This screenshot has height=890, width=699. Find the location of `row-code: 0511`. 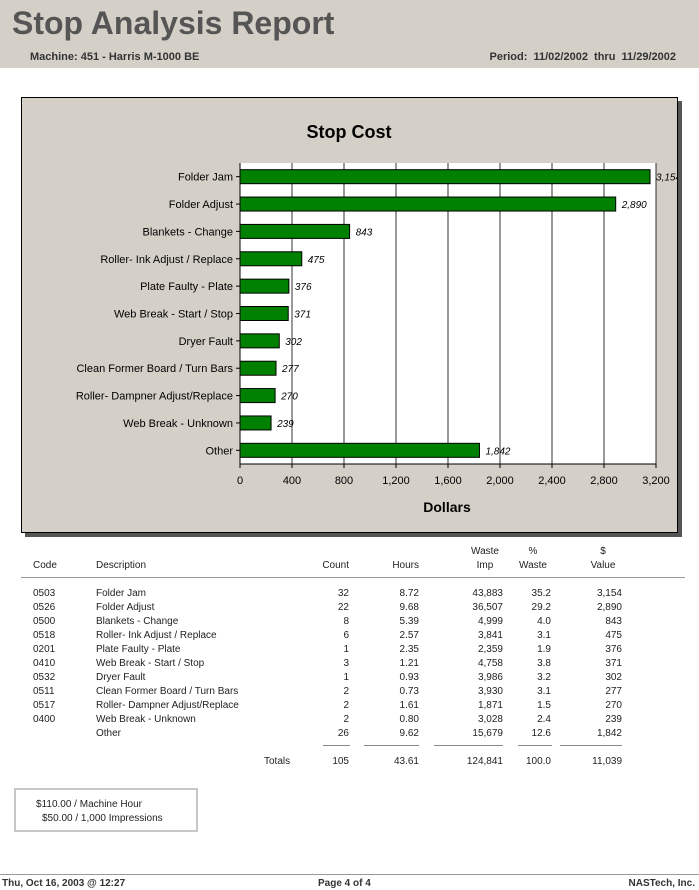

row-code: 0511 is located at coordinates (44, 691).